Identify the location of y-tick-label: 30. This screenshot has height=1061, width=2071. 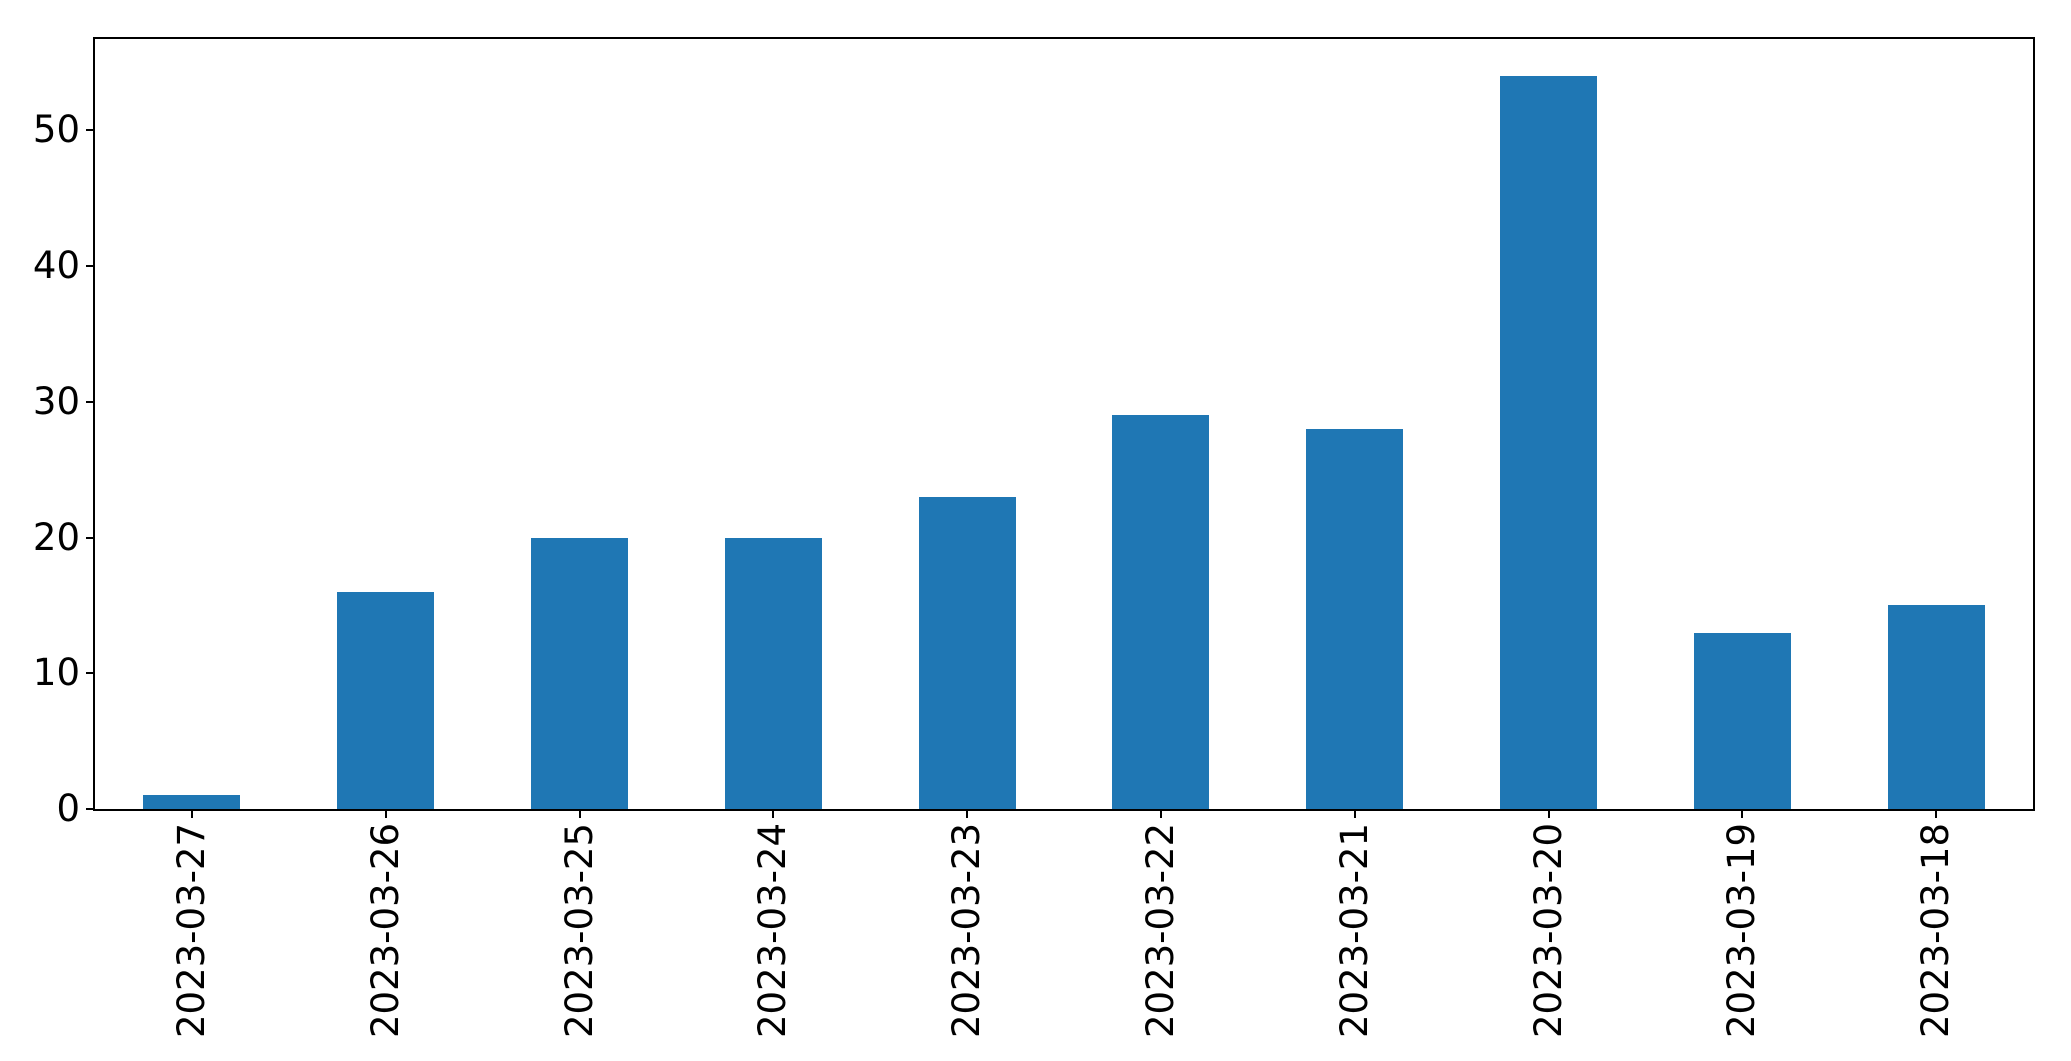
(56, 401).